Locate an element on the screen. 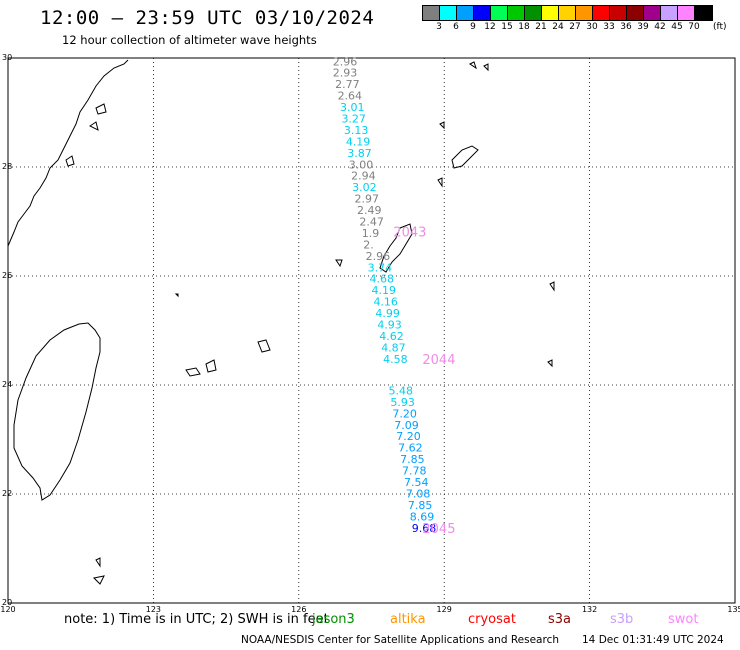 The height and width of the screenshot is (650, 740). swh-value-label: 7.54 is located at coordinates (416, 482).